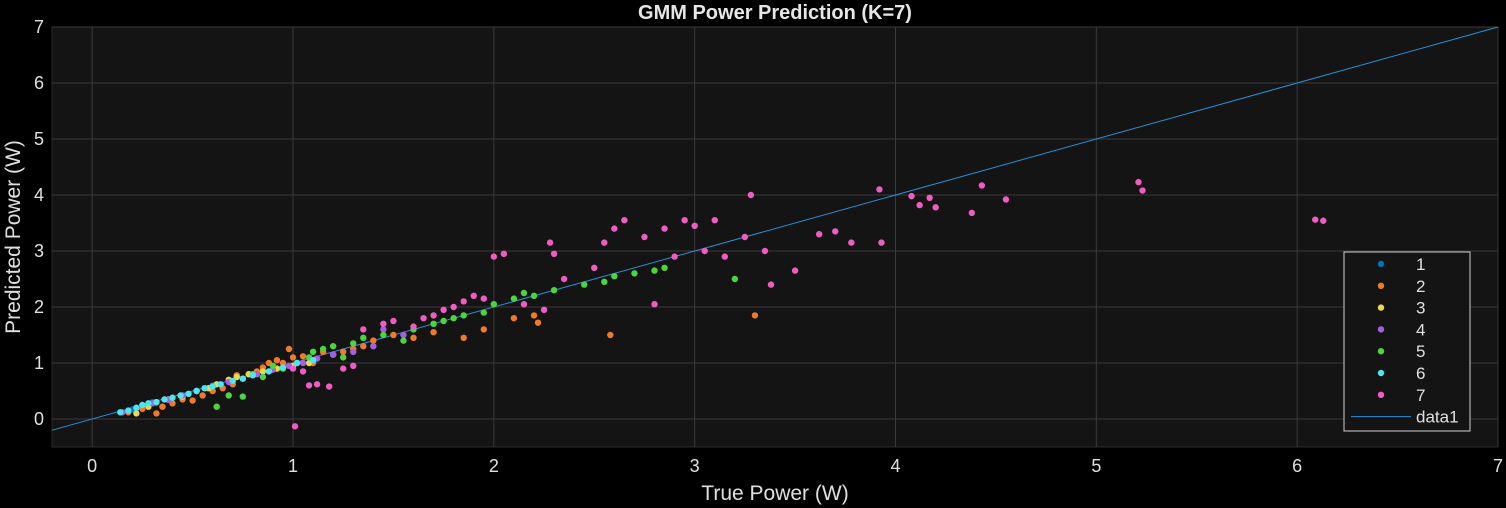  What do you see at coordinates (895, 466) in the screenshot?
I see `x-tick-label: 4` at bounding box center [895, 466].